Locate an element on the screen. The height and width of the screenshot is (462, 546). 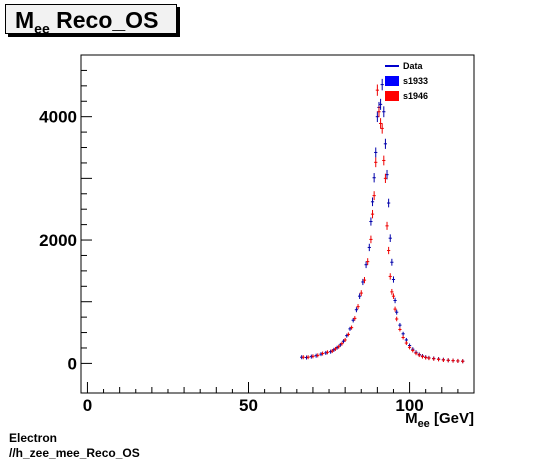
x-tick-label: 50 is located at coordinates (248, 405).